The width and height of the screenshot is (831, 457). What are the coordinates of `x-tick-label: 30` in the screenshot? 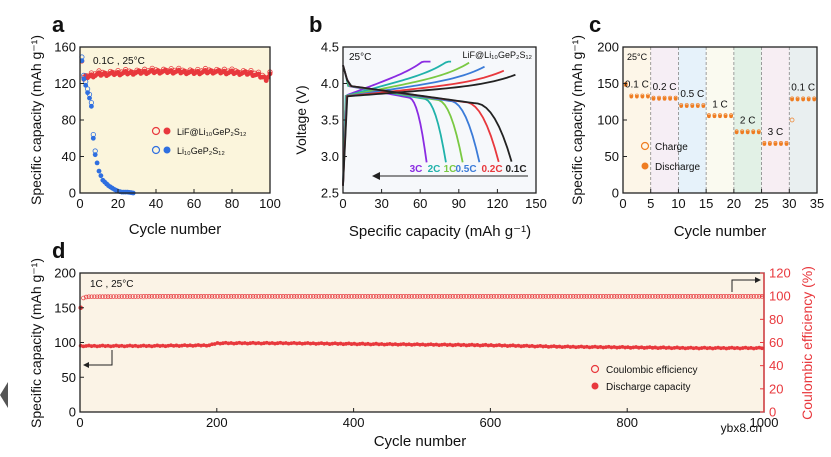 It's located at (789, 203).